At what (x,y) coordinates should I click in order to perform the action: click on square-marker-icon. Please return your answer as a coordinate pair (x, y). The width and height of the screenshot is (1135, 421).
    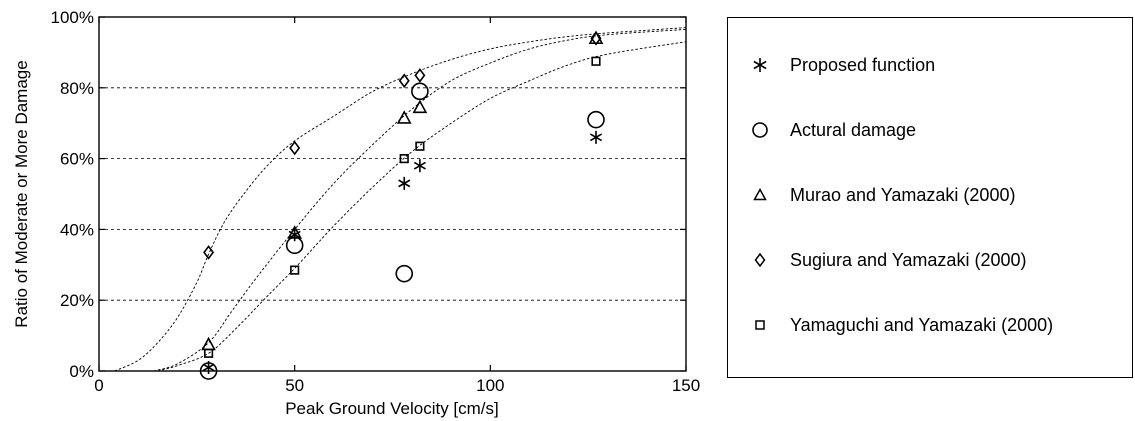
    Looking at the image, I should click on (760, 325).